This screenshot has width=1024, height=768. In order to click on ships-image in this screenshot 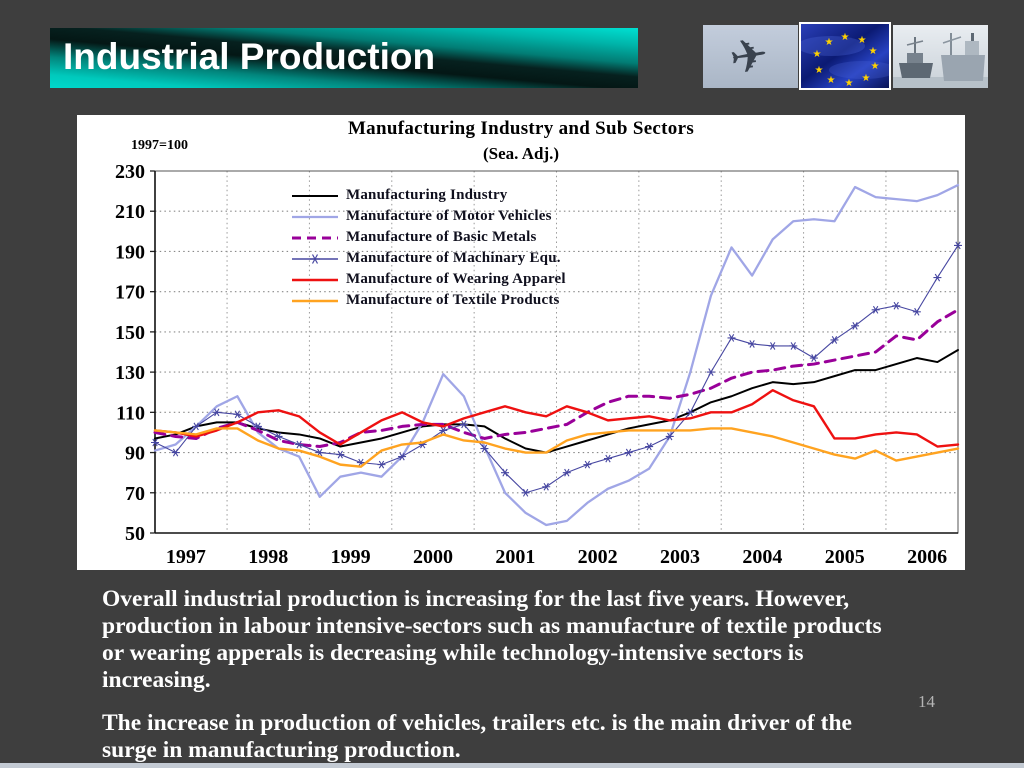, I will do `click(940, 56)`.